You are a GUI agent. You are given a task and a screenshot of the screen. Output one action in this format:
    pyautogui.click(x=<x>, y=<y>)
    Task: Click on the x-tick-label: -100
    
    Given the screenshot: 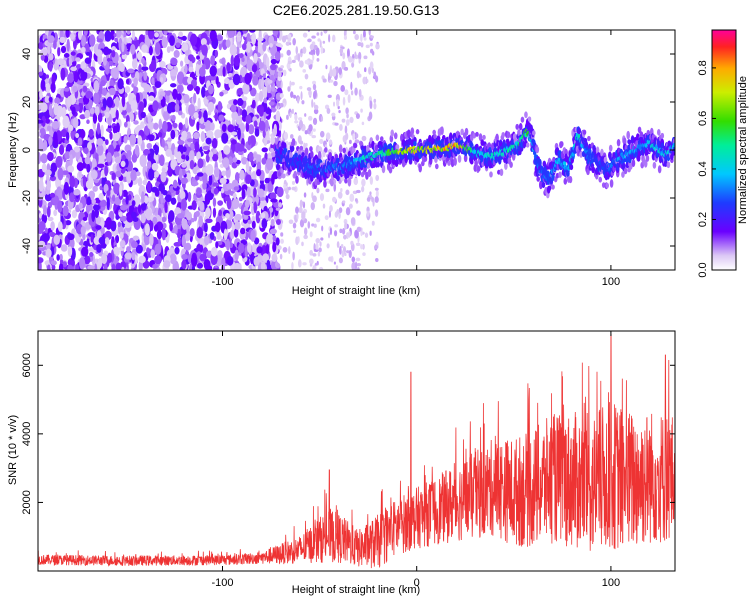 What is the action you would take?
    pyautogui.click(x=222, y=282)
    